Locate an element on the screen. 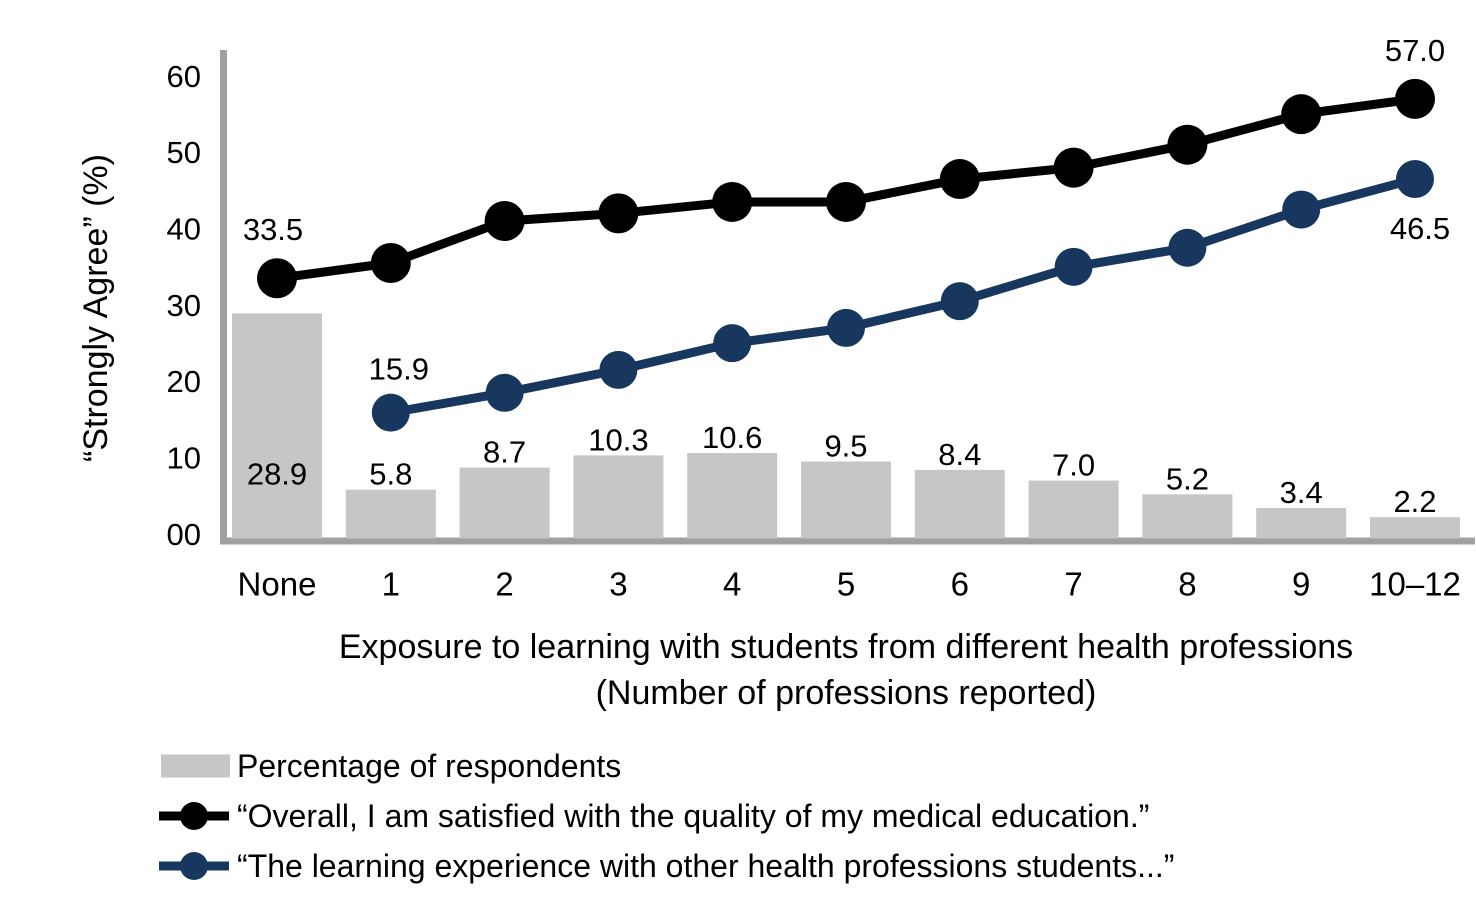 This screenshot has width=1476, height=916. line-point-label: 15.9 is located at coordinates (399, 368).